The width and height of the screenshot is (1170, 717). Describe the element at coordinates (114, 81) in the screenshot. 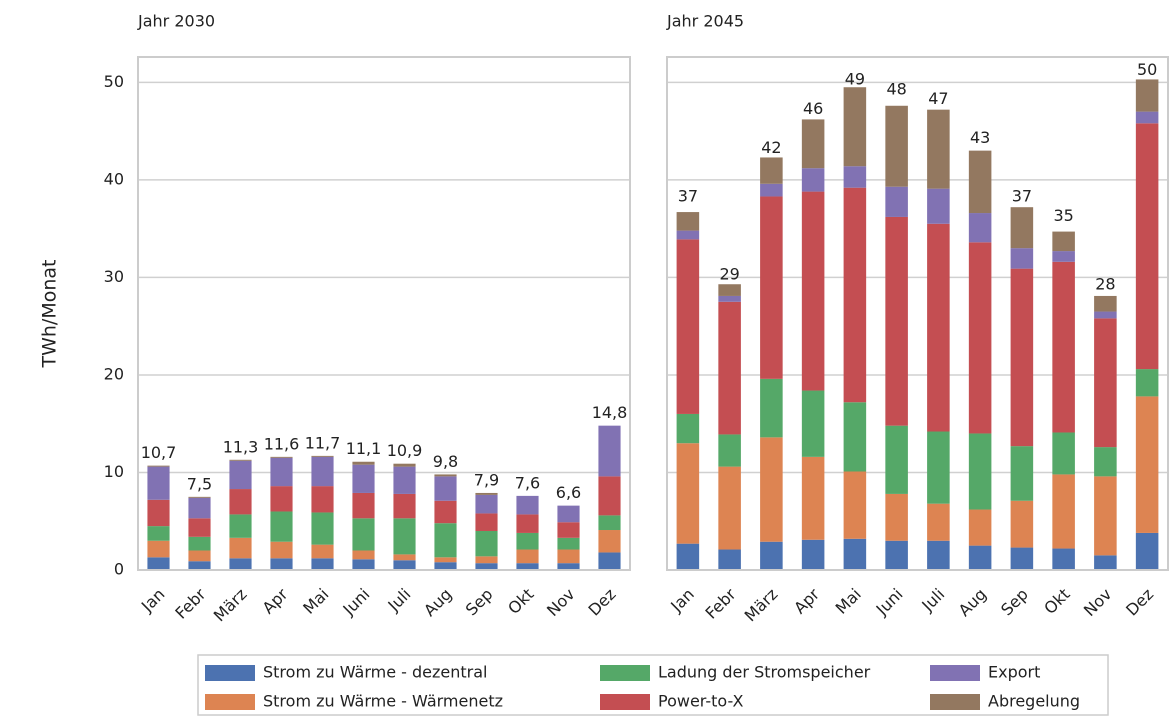

I see `y-tick-label: 50` at that location.